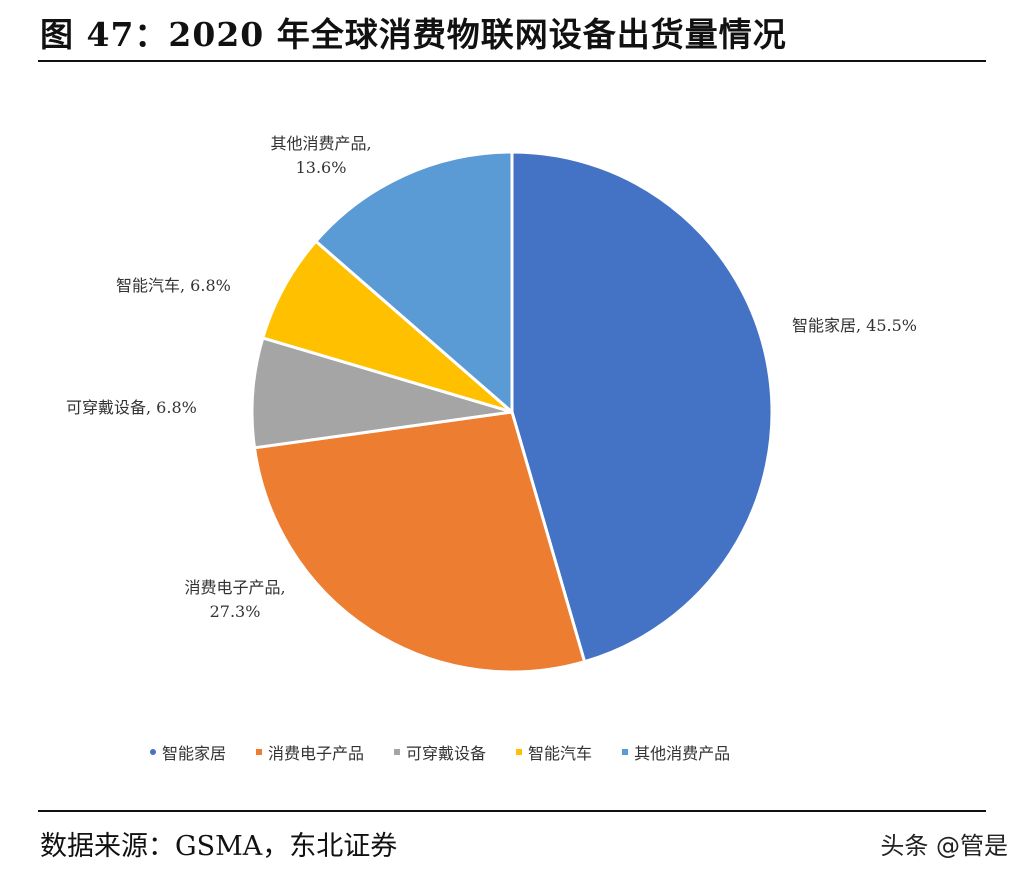  I want to click on label-wearables-text: 可穿戴设备, 6.8%, so click(131, 407).